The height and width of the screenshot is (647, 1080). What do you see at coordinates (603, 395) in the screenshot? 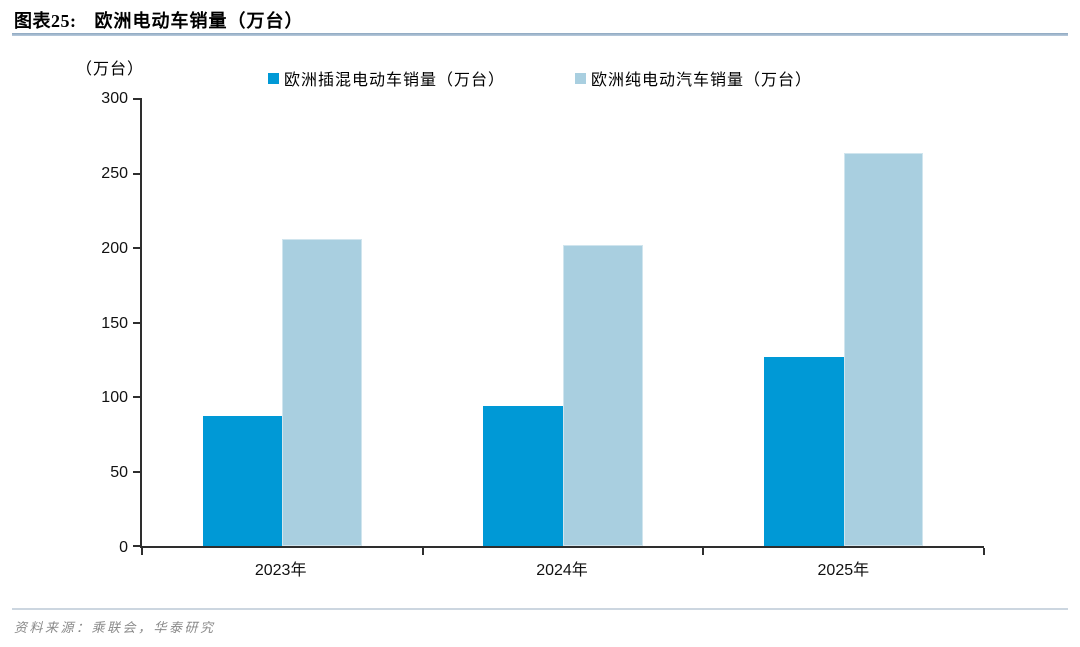
I see `bar-2024年-series1` at bounding box center [603, 395].